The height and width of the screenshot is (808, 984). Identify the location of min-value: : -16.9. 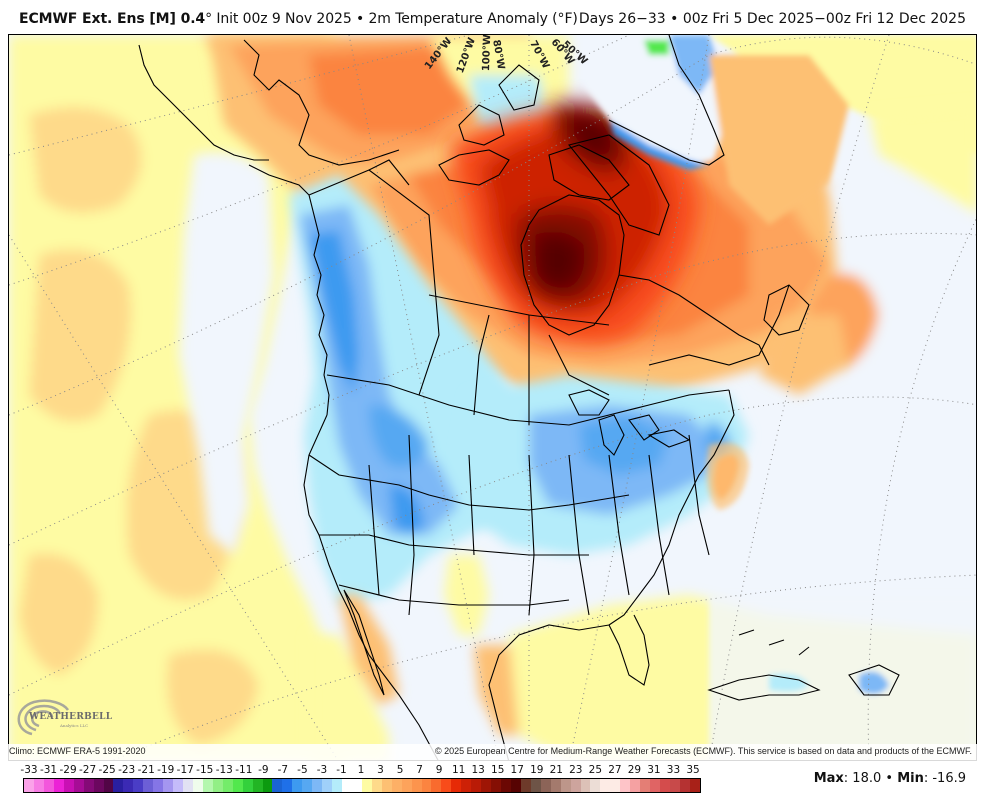
(944, 778).